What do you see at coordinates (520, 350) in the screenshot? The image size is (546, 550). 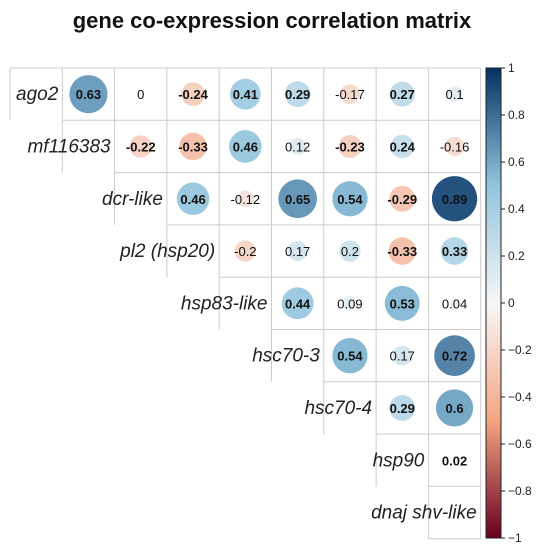 I see `colorbar-tick-label: −0.2` at bounding box center [520, 350].